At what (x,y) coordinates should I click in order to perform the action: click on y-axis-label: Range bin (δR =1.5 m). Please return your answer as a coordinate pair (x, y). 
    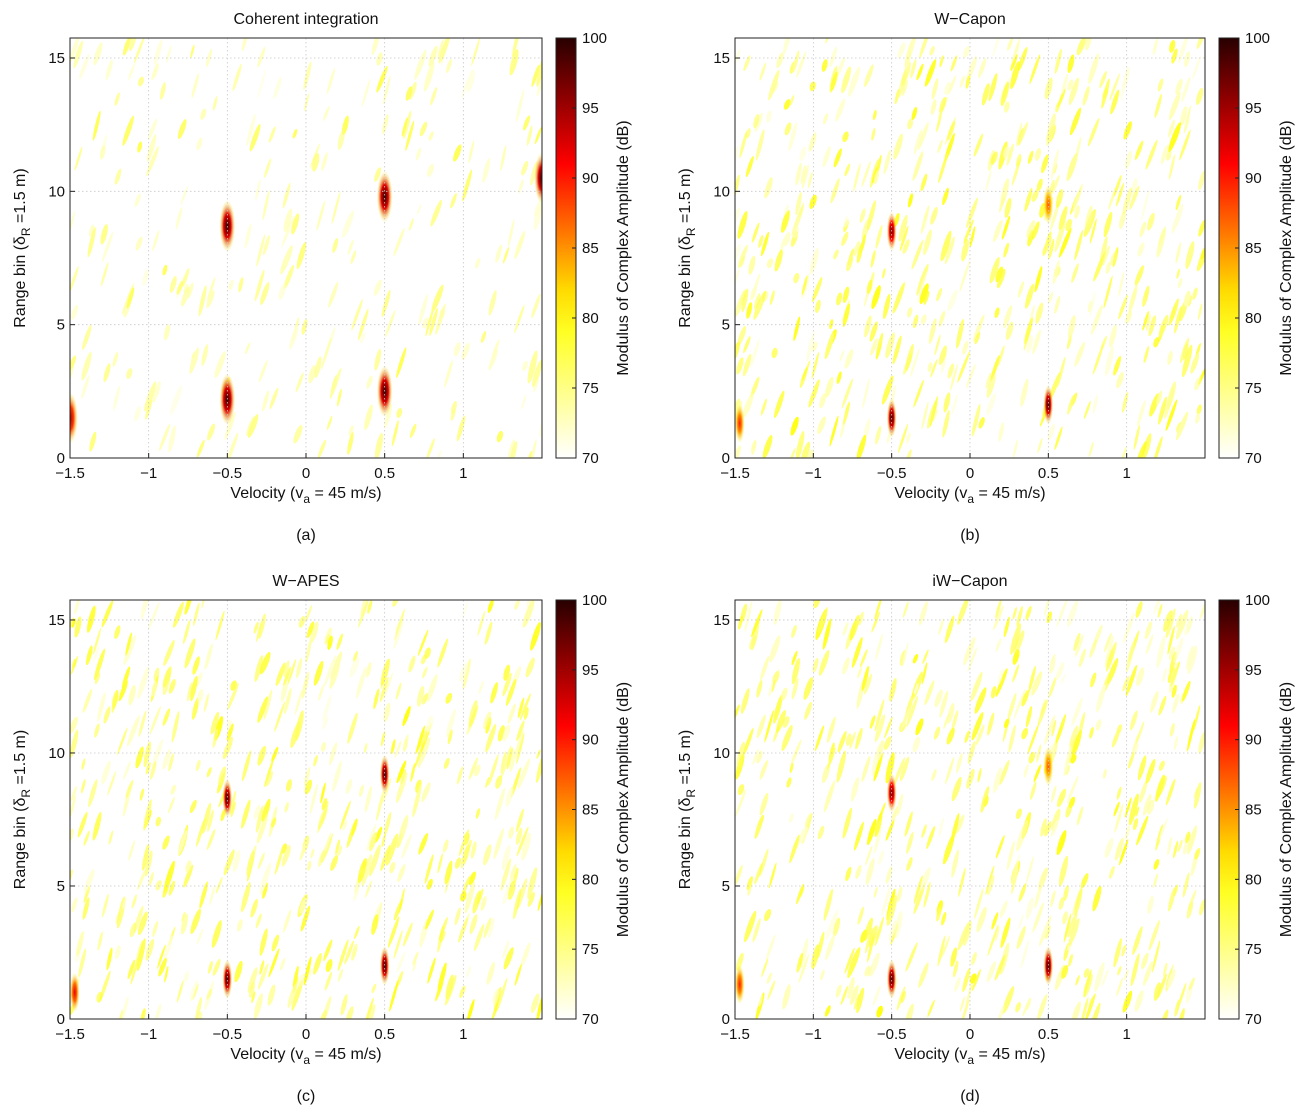
    Looking at the image, I should click on (687, 809).